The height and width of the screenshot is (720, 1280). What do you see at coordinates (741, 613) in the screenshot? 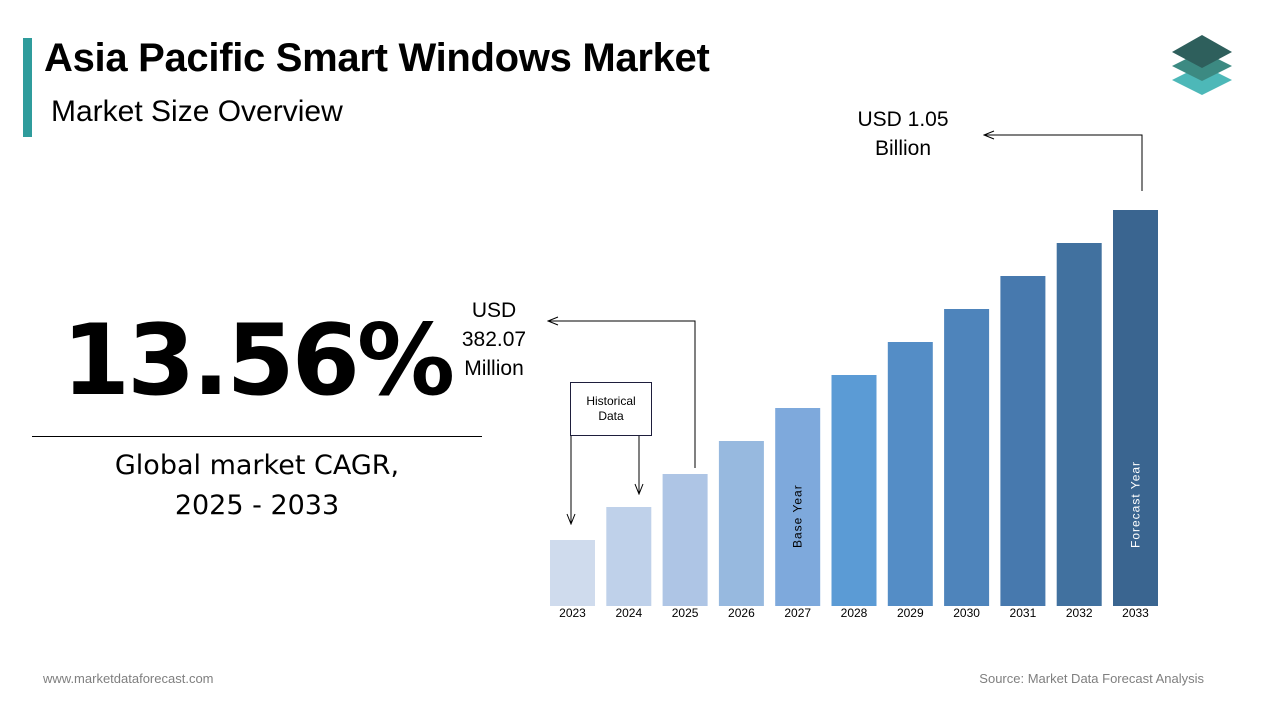
I see `x-tick-label-2026: 2026` at bounding box center [741, 613].